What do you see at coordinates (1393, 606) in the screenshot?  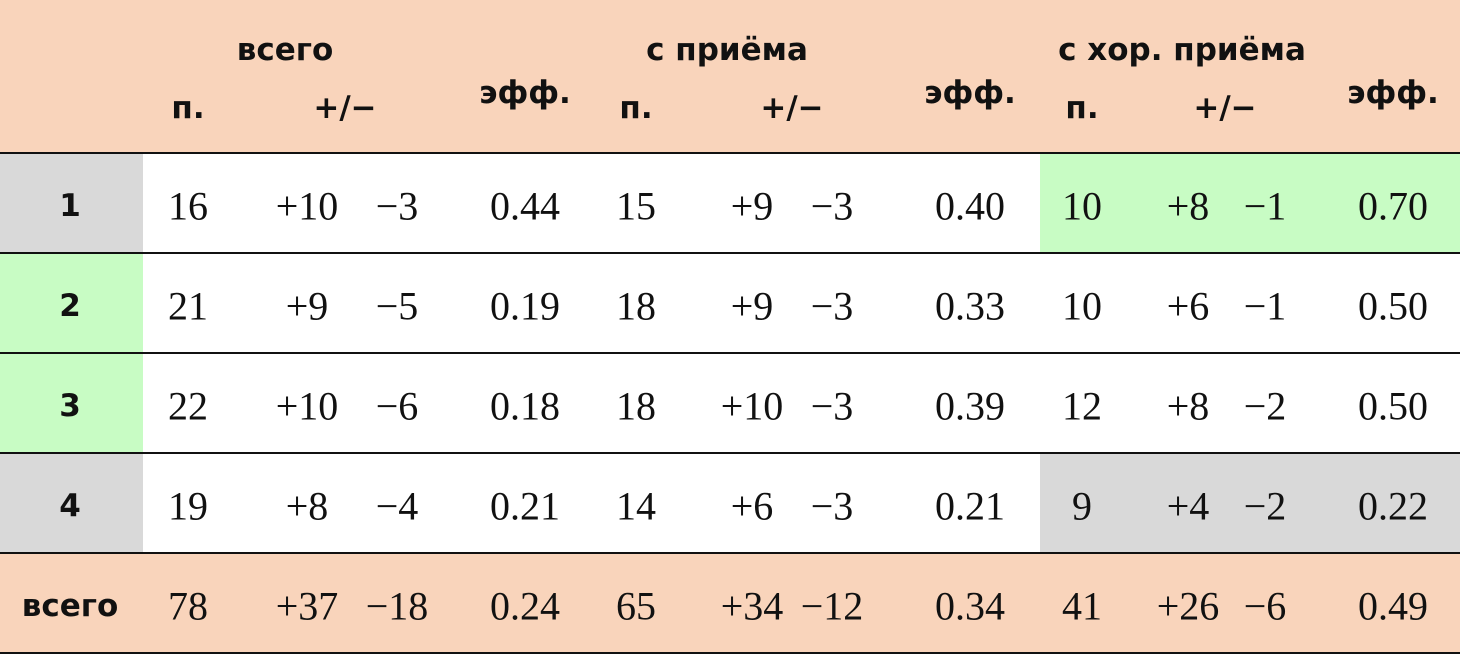 I see `efficiency: 0.49` at bounding box center [1393, 606].